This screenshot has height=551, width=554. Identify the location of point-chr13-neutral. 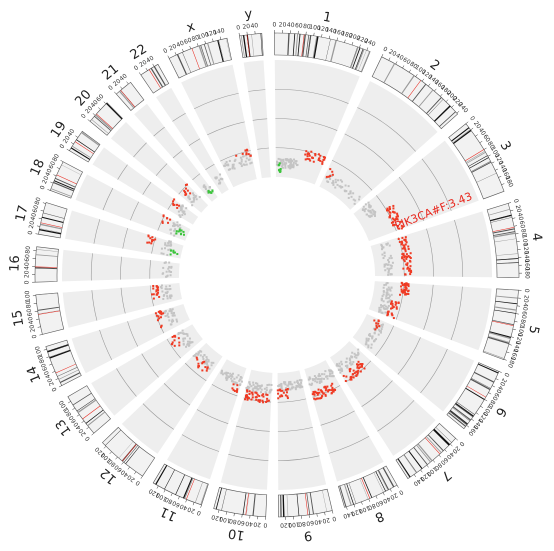
(183, 338).